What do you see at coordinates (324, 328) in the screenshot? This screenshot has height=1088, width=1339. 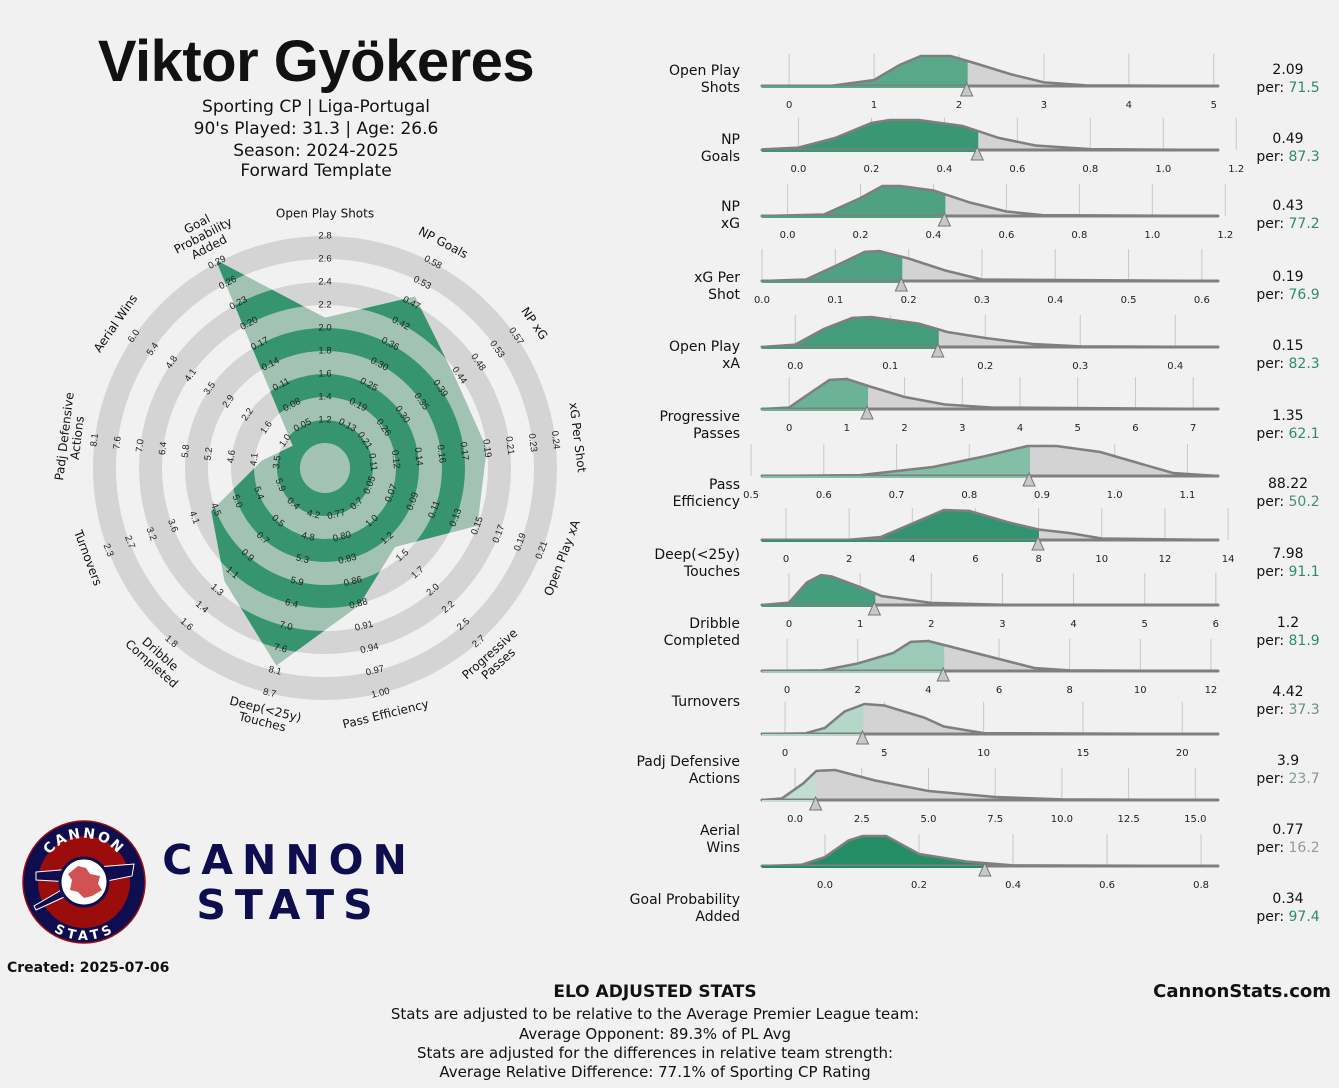 I see `radar-tick-label: 2.0` at bounding box center [324, 328].